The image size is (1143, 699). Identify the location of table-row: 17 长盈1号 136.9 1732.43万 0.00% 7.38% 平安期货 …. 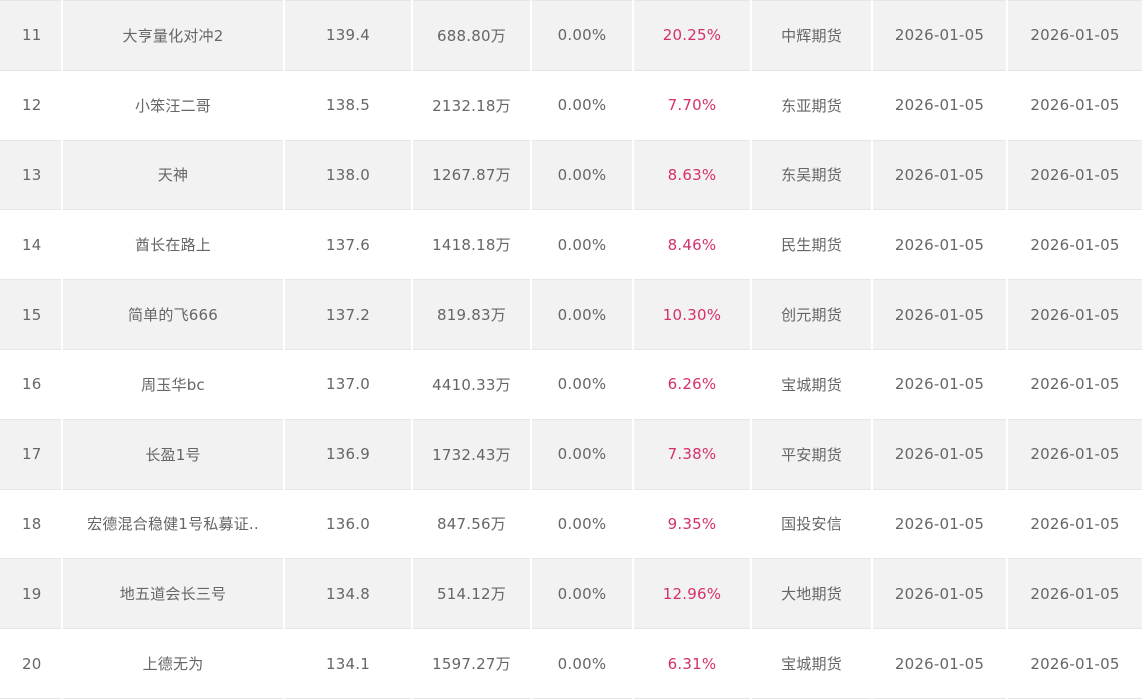
(571, 454).